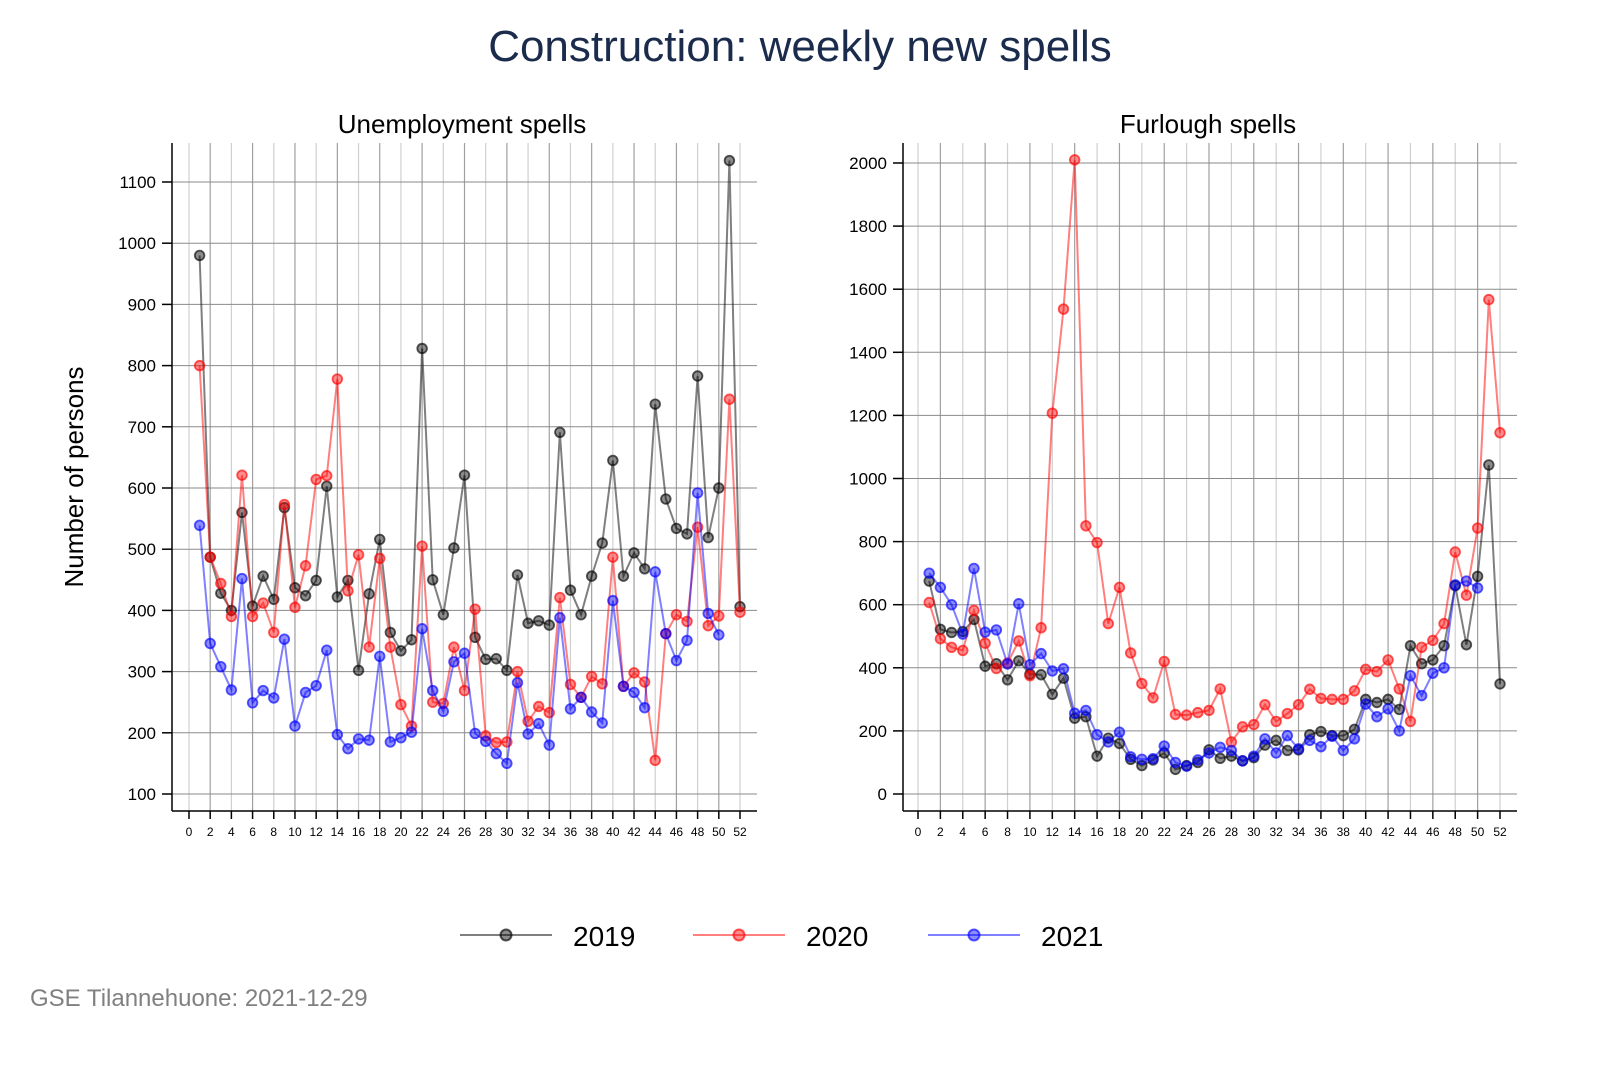 This screenshot has width=1600, height=1067. What do you see at coordinates (550, 832) in the screenshot?
I see `x-tick-label: 34` at bounding box center [550, 832].